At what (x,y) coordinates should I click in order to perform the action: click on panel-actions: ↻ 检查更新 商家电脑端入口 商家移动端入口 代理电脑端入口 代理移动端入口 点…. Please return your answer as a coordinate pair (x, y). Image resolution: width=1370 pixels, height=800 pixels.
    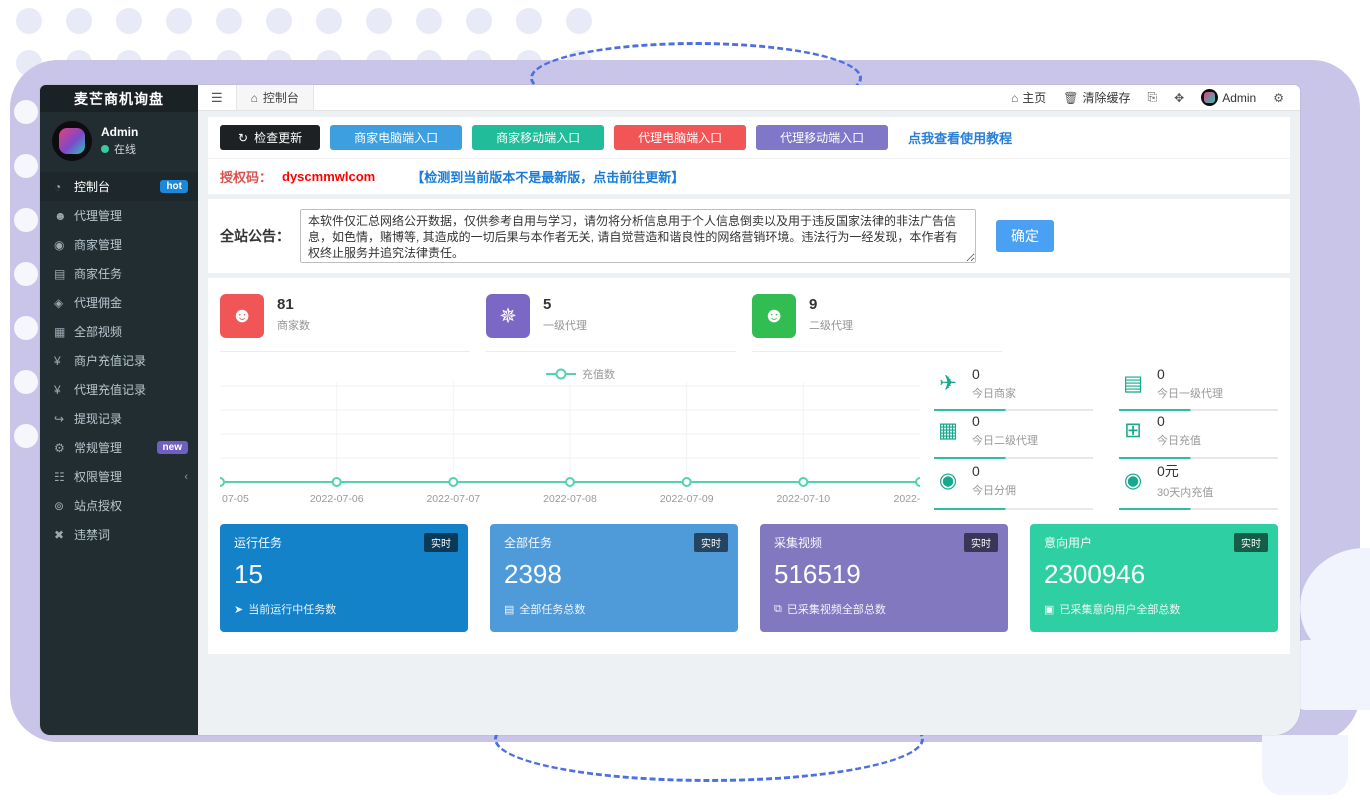
    Looking at the image, I should click on (749, 155).